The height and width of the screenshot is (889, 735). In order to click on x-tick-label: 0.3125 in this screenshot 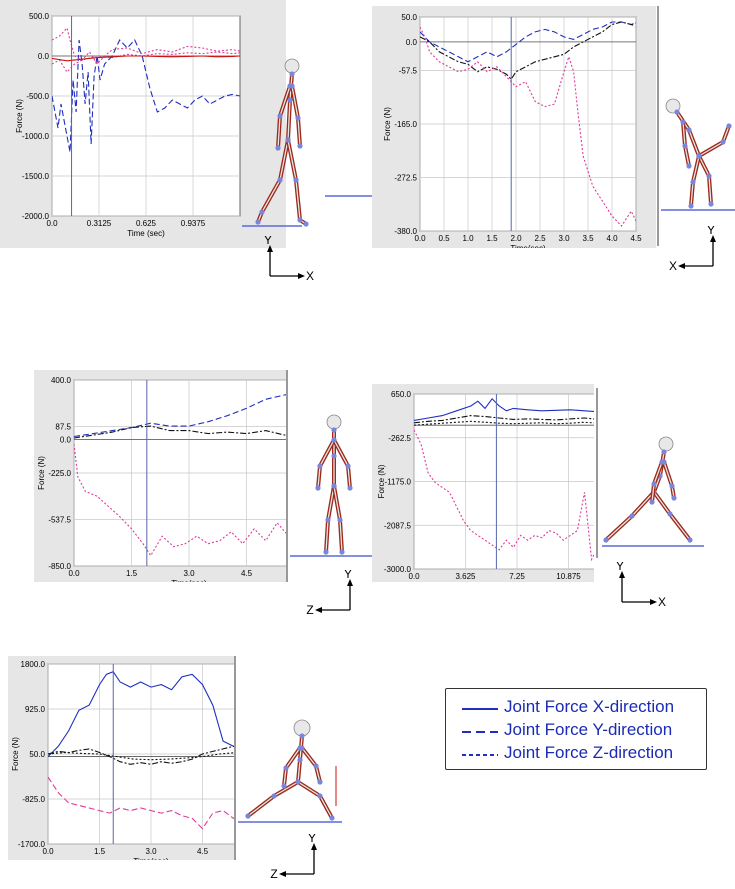, I will do `click(99, 223)`.